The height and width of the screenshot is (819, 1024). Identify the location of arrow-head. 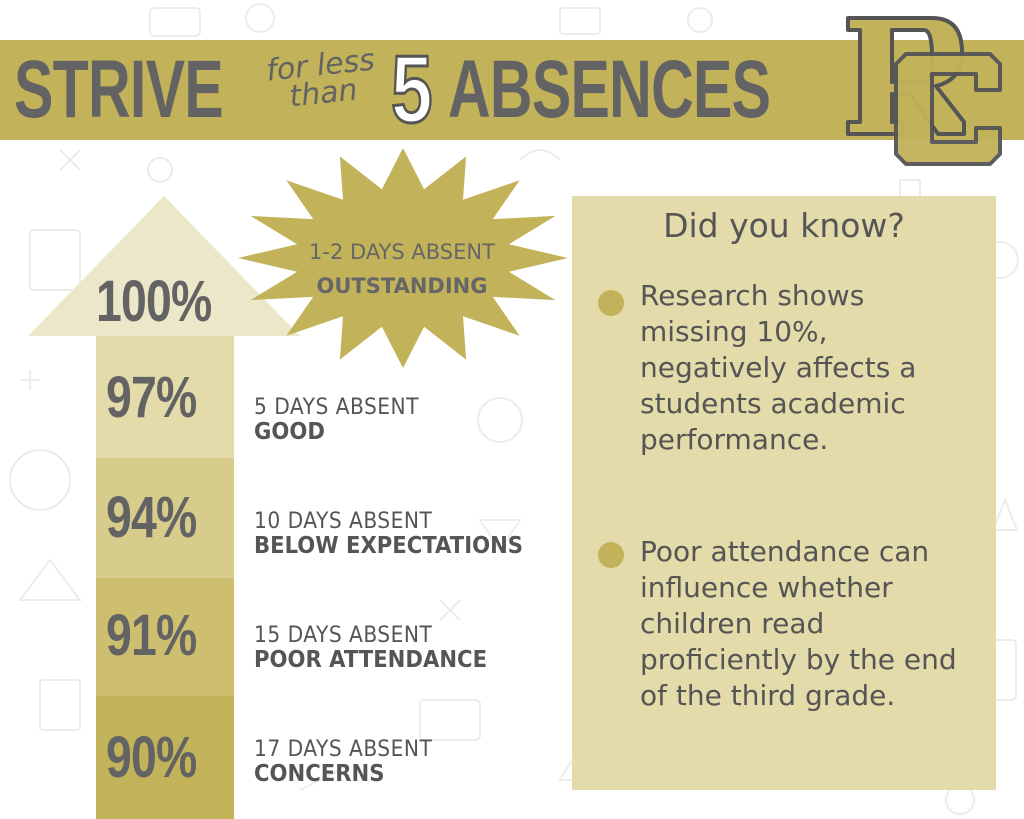
(164, 266).